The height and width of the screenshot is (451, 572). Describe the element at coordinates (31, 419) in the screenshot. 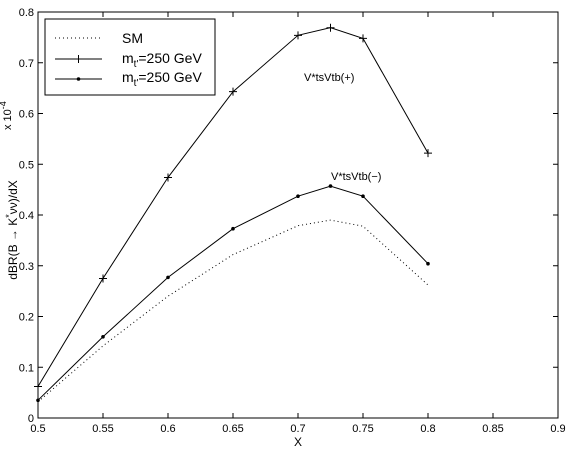

I see `y-tick-label: 0` at that location.